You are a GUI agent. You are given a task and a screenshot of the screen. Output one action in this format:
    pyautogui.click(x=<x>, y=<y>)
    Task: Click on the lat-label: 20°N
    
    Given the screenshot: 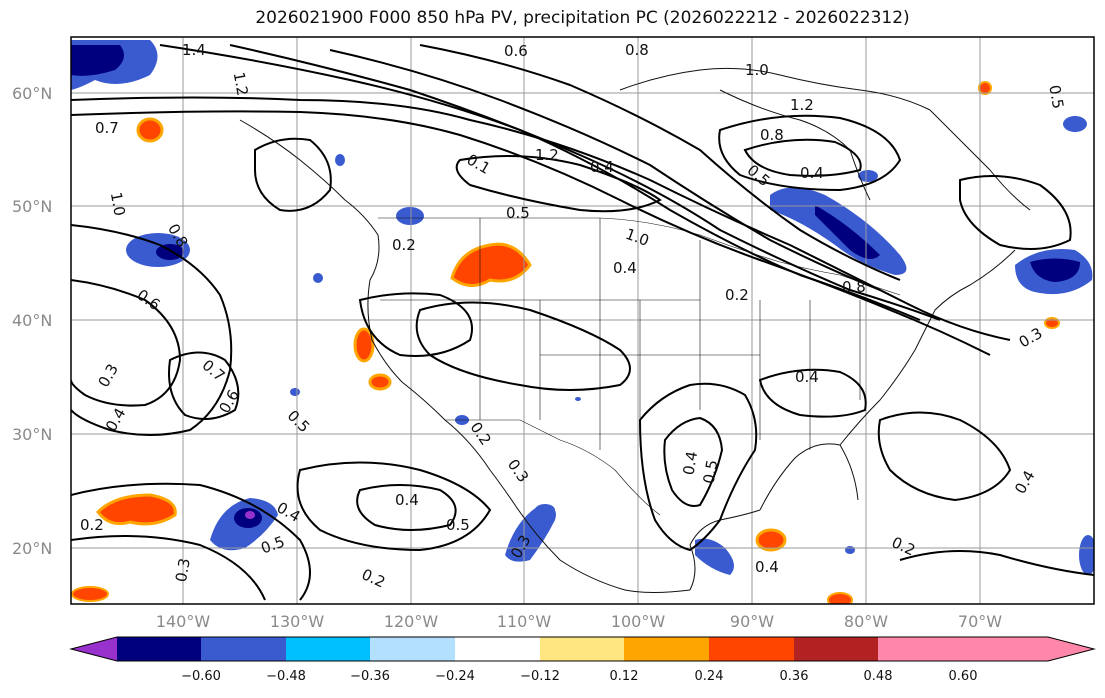 What is the action you would take?
    pyautogui.click(x=32, y=548)
    